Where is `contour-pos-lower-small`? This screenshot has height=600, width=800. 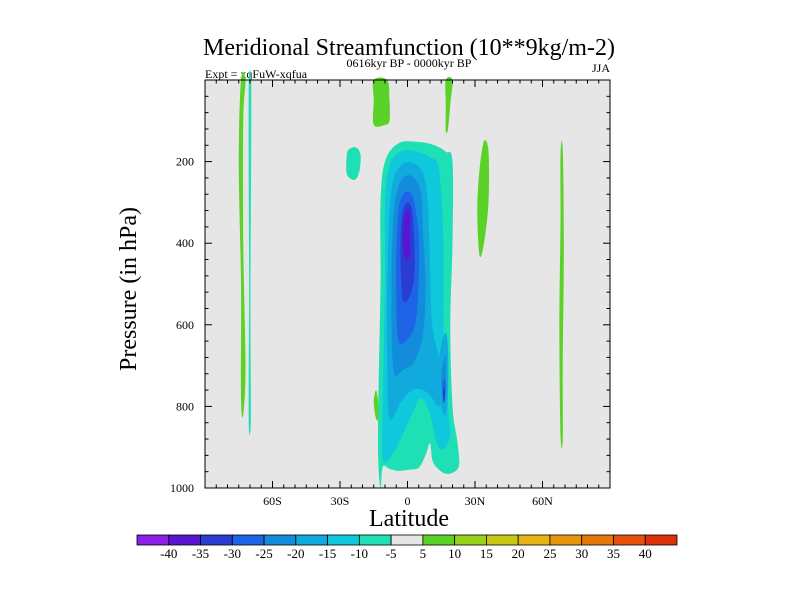
contour-pos-lower-small is located at coordinates (376, 405).